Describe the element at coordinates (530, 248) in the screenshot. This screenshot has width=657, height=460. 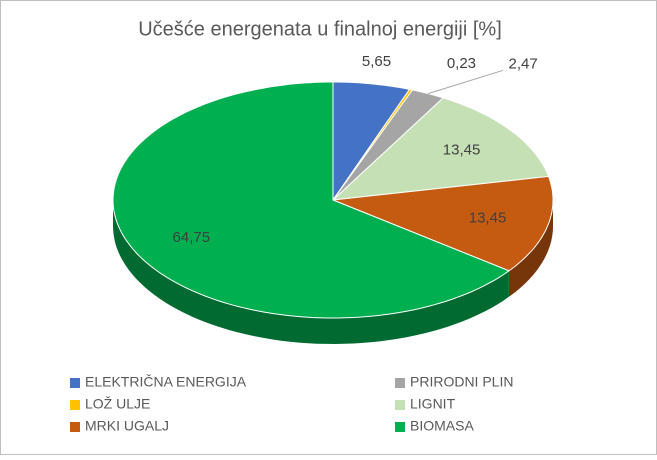
I see `slice-side` at that location.